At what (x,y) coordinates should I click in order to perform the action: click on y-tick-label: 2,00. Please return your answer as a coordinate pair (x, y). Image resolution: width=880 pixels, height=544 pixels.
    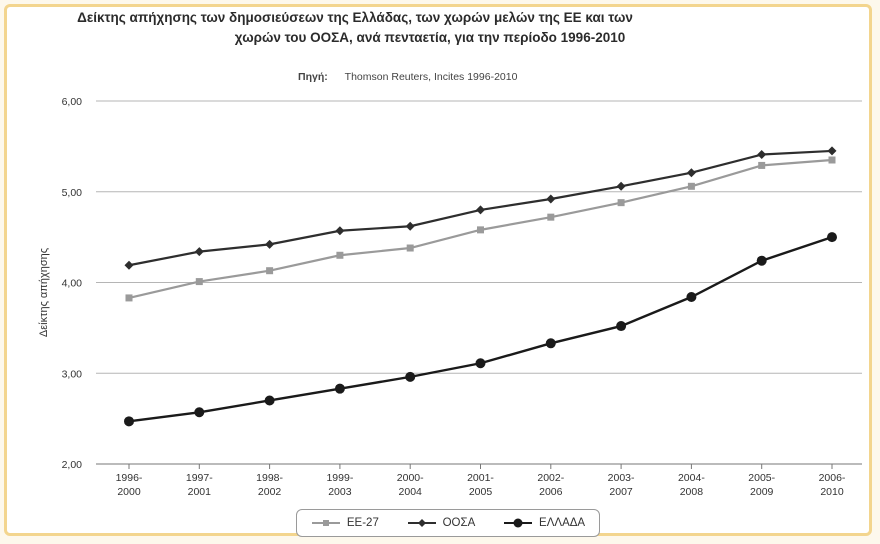
    Looking at the image, I should click on (72, 465).